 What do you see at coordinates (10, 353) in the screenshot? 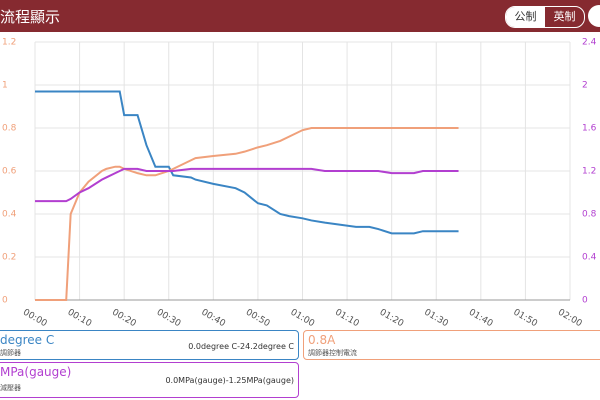
I see `series-label: 調節器` at bounding box center [10, 353].